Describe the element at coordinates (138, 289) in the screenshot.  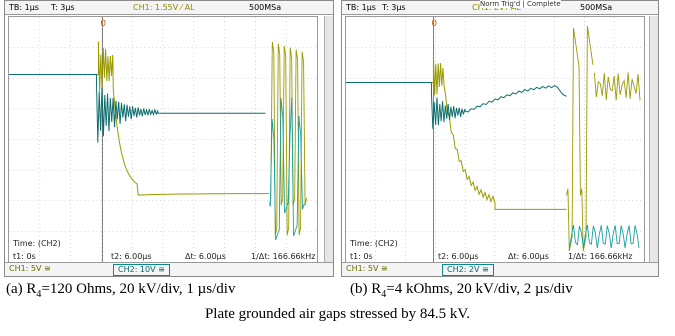
I see `caption-a-text: =120 Ohms, 20 kV/div, 1 µs/div` at that location.